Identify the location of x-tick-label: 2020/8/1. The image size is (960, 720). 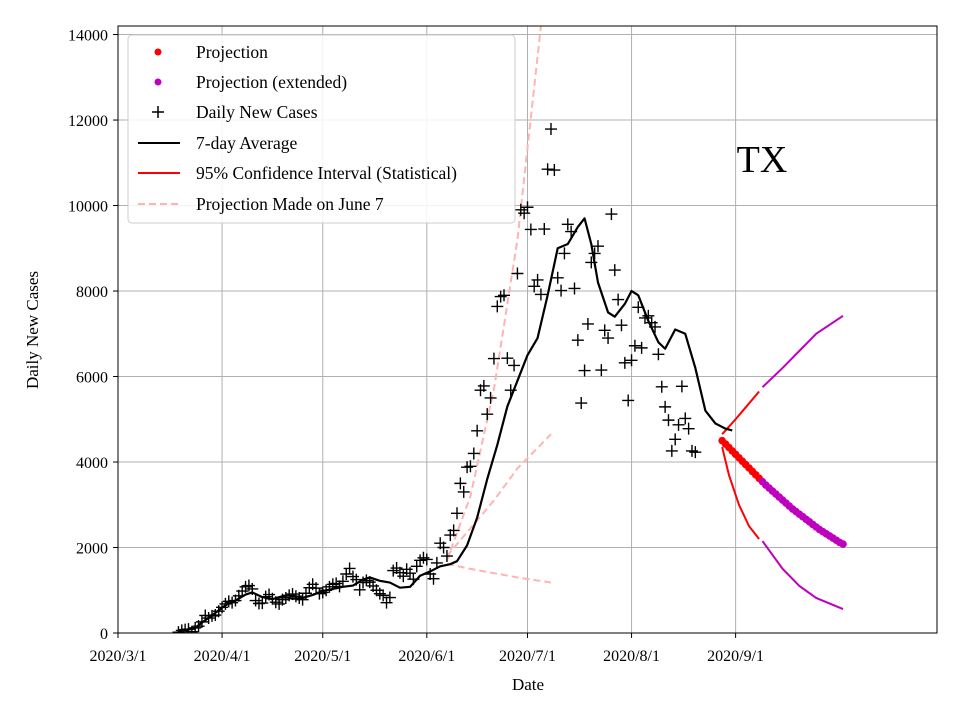
(631, 656).